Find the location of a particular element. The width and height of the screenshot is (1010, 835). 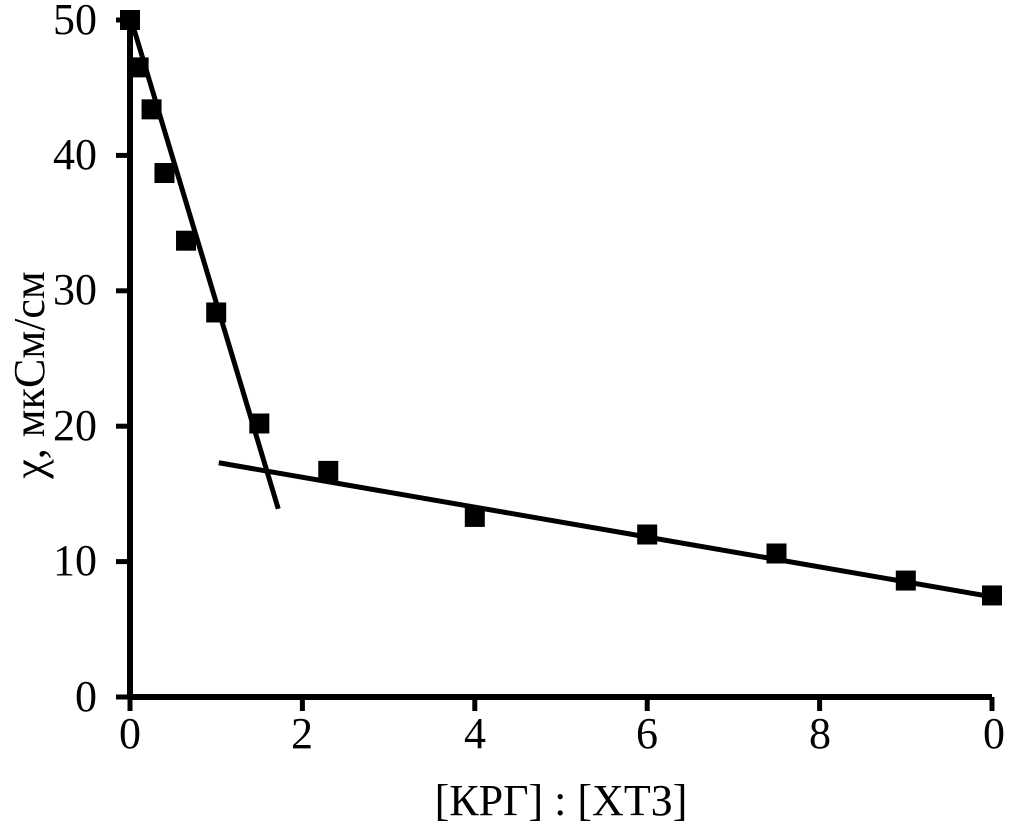

ytick-label-20: 20 is located at coordinates (75, 425).